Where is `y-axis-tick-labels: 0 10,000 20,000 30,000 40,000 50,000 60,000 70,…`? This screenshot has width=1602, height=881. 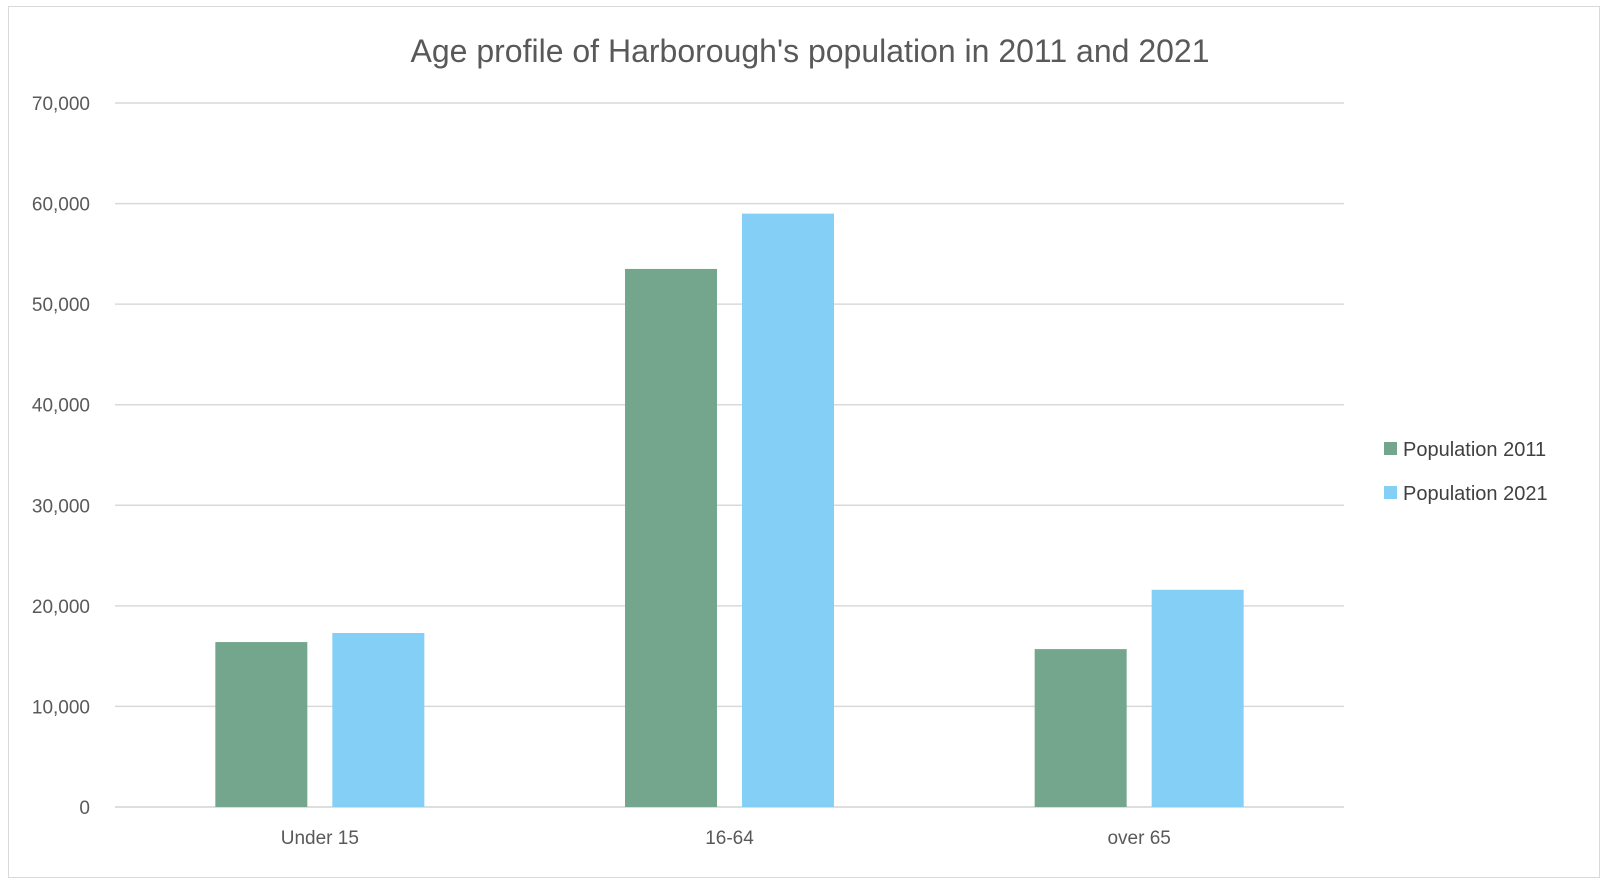
y-axis-tick-labels: 0 10,000 20,000 30,000 40,000 50,000 60,000 70,… is located at coordinates (61, 456).